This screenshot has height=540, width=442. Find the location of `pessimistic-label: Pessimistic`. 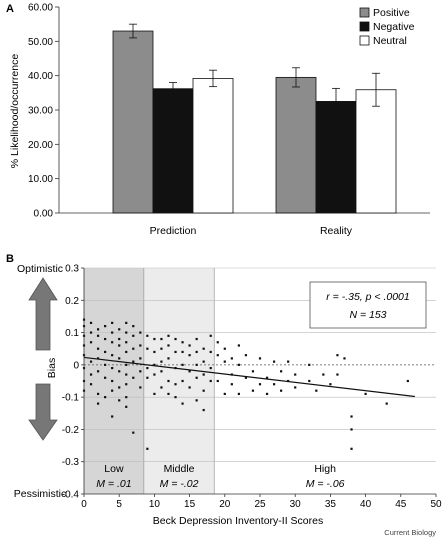

pessimistic-label: Pessimistic is located at coordinates (40, 494).